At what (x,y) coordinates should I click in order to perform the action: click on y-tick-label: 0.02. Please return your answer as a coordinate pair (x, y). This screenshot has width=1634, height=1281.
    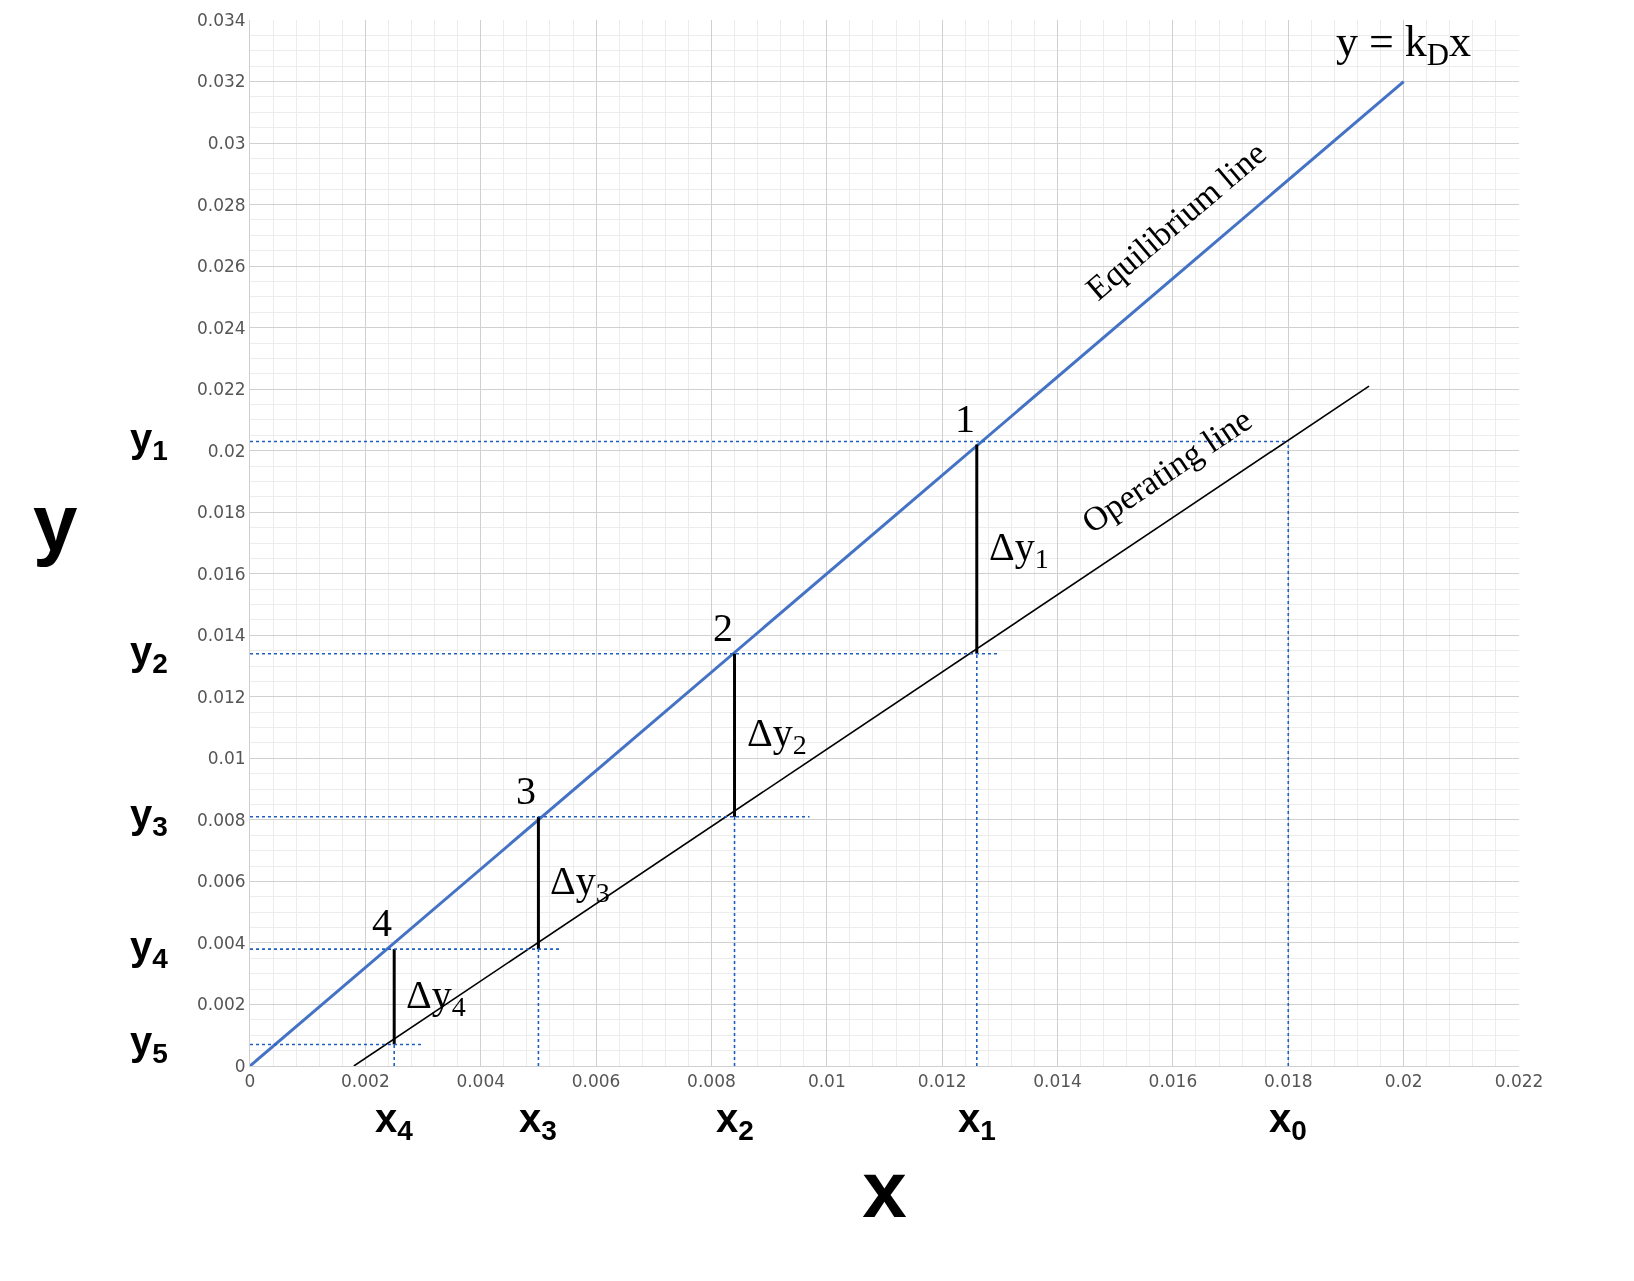
    Looking at the image, I should click on (226, 450).